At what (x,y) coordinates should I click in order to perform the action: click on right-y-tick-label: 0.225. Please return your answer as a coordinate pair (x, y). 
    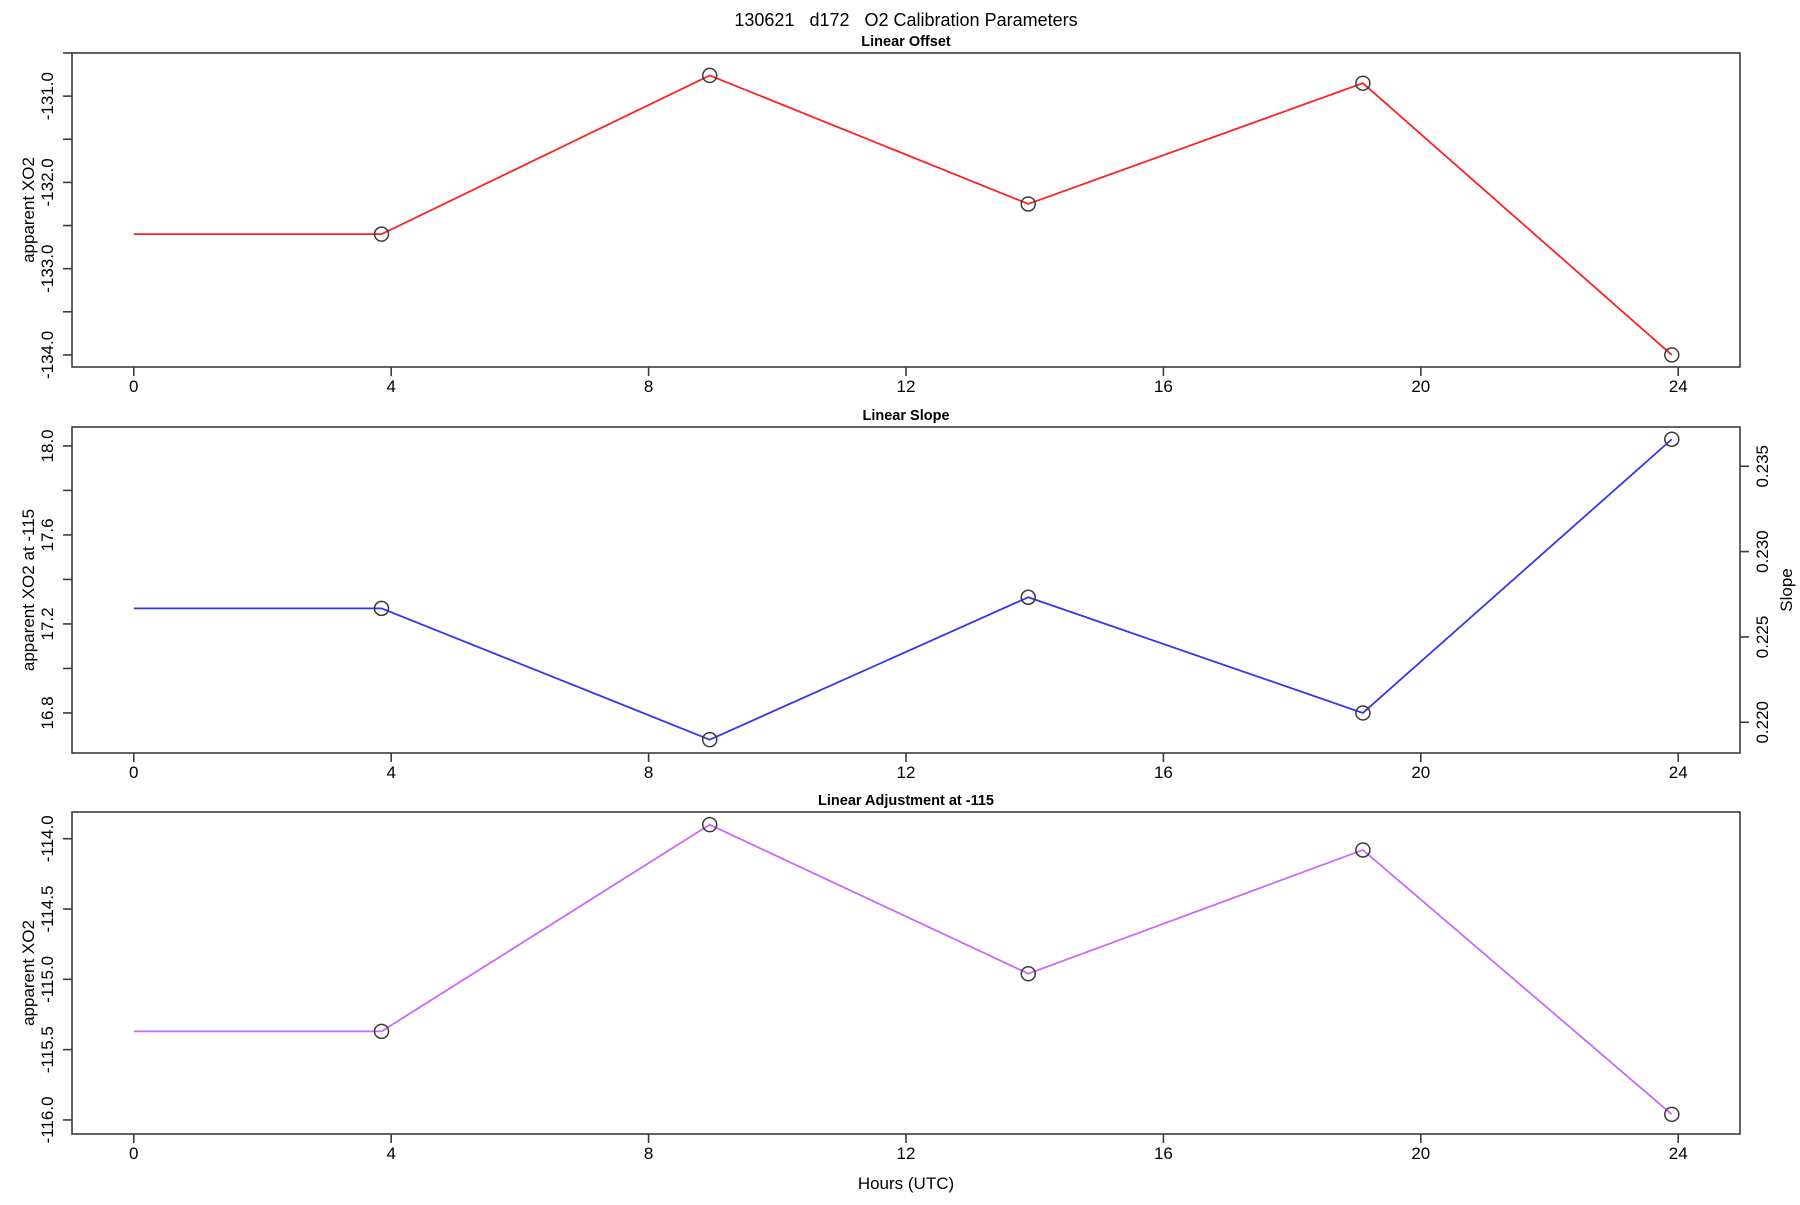
    Looking at the image, I should click on (1762, 637).